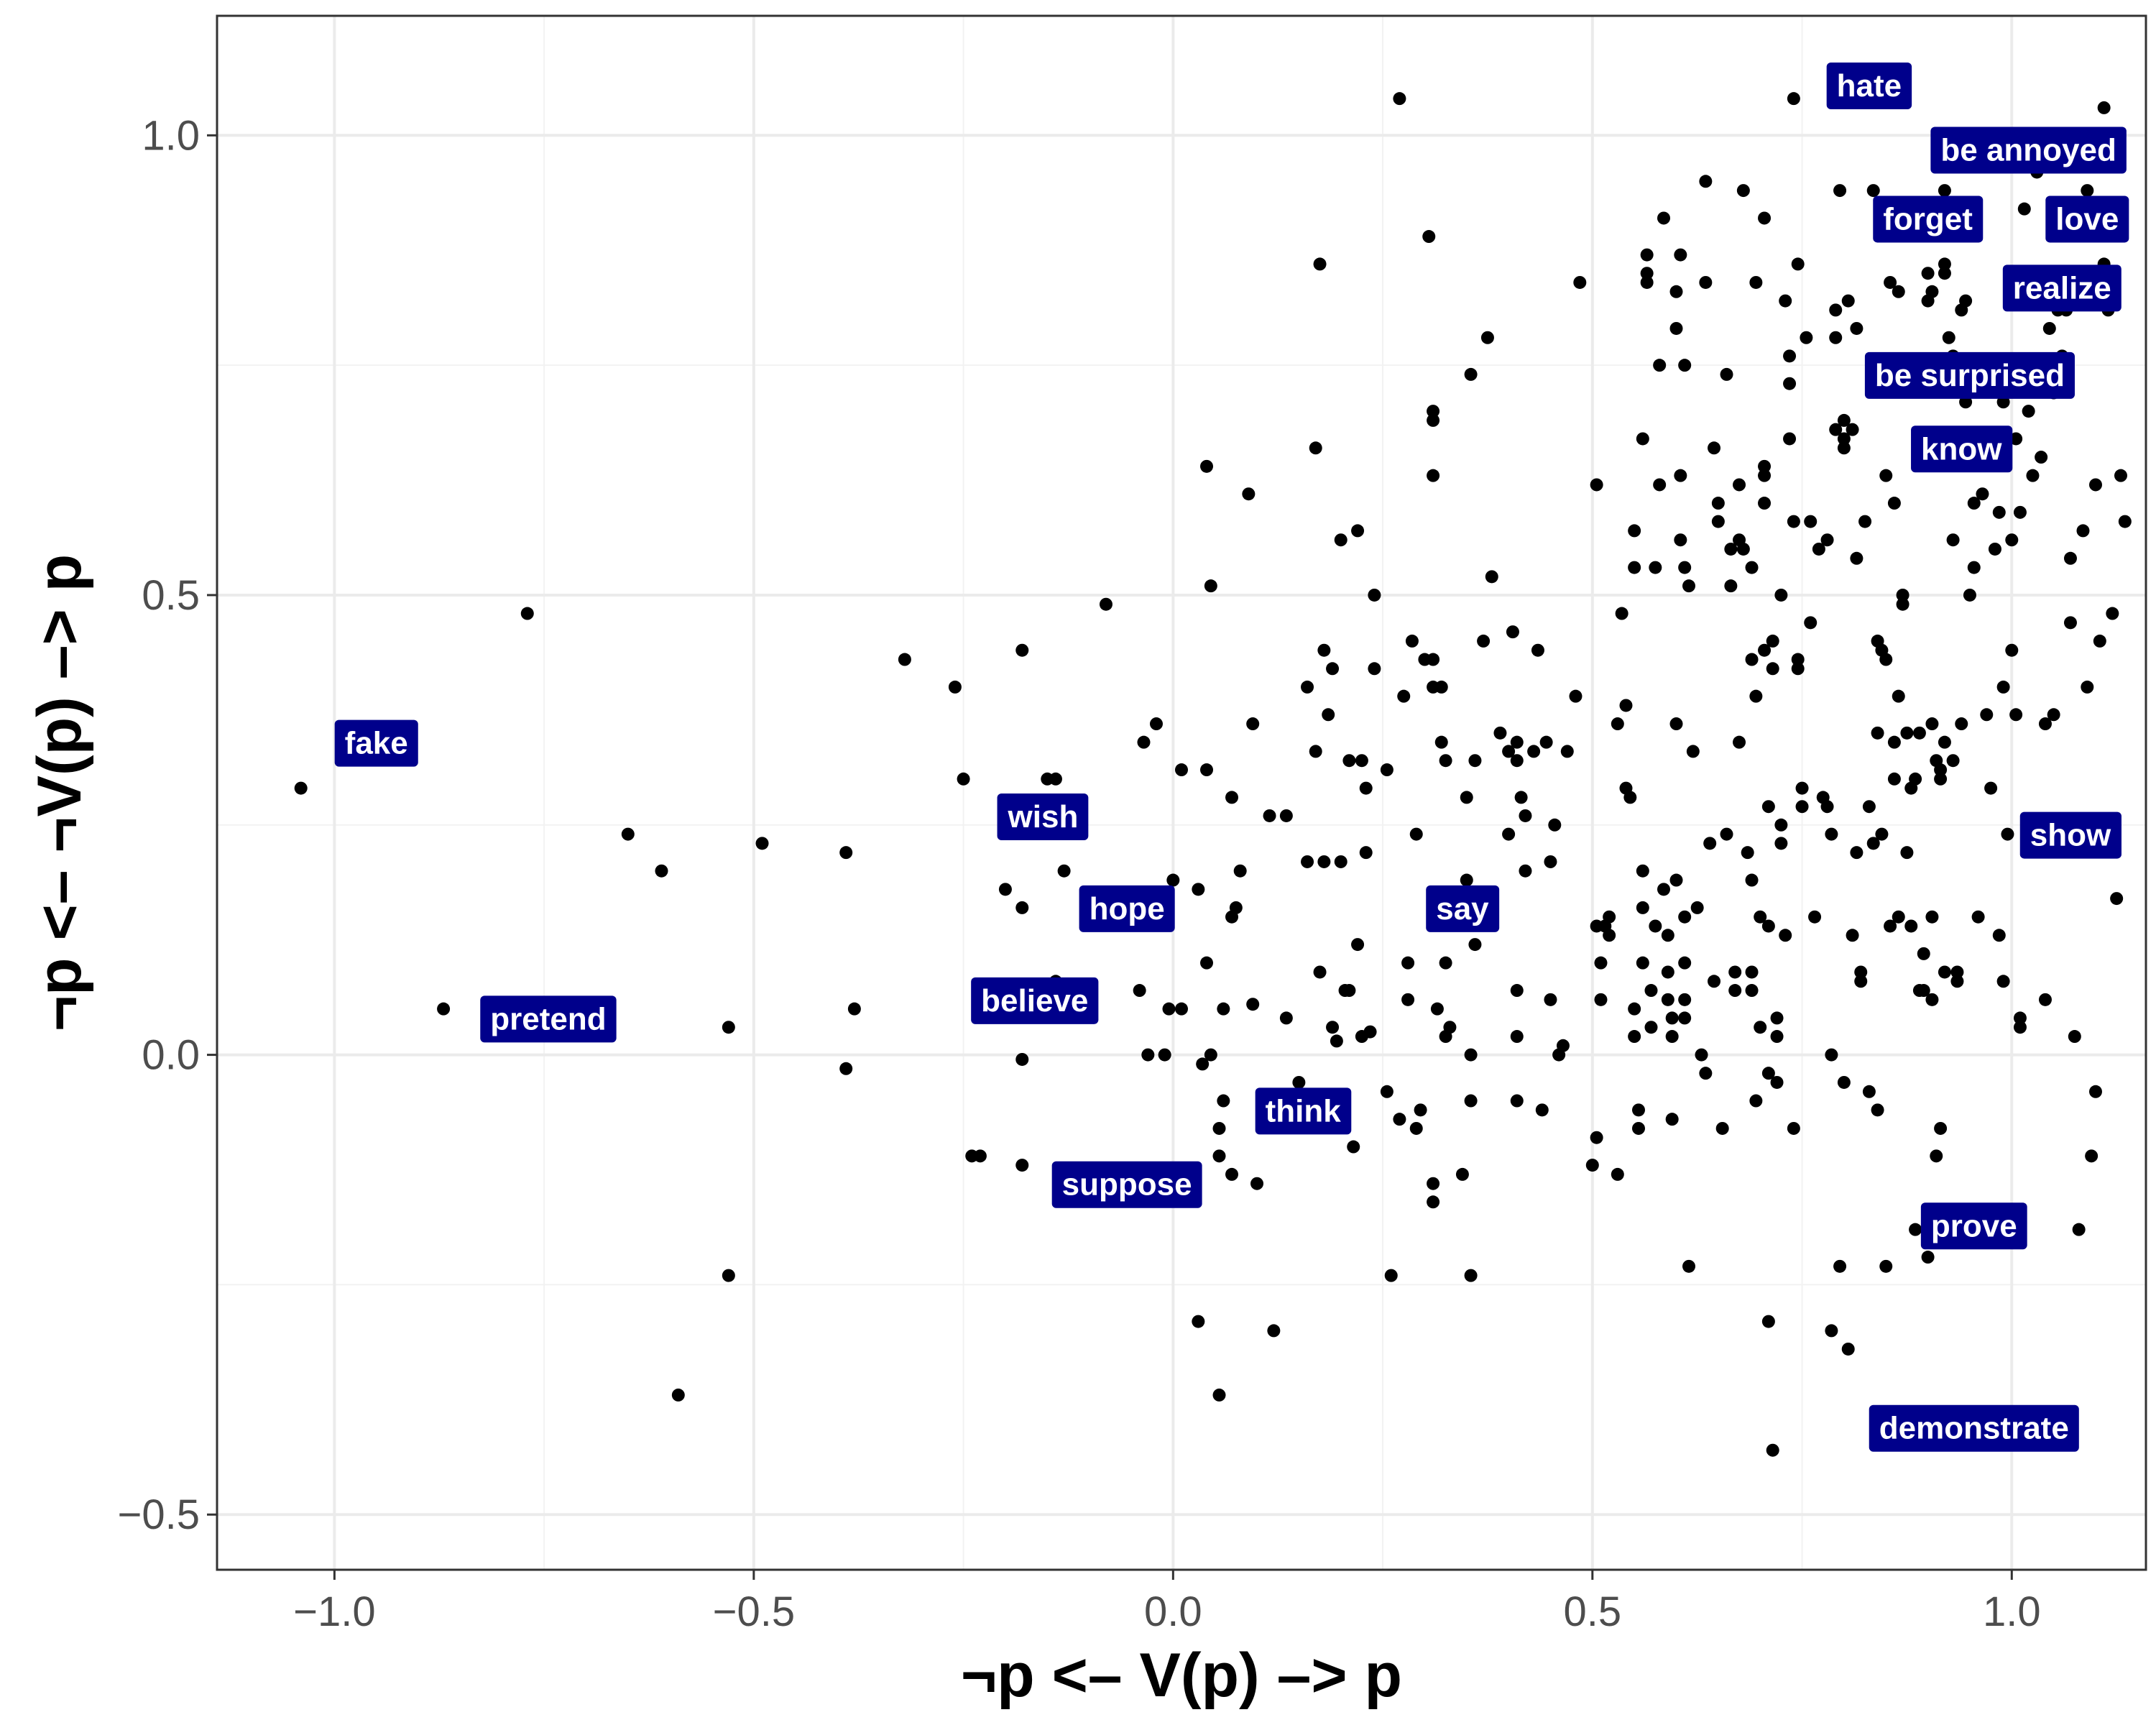  Describe the element at coordinates (2070, 835) in the screenshot. I see `point-label: show` at that location.